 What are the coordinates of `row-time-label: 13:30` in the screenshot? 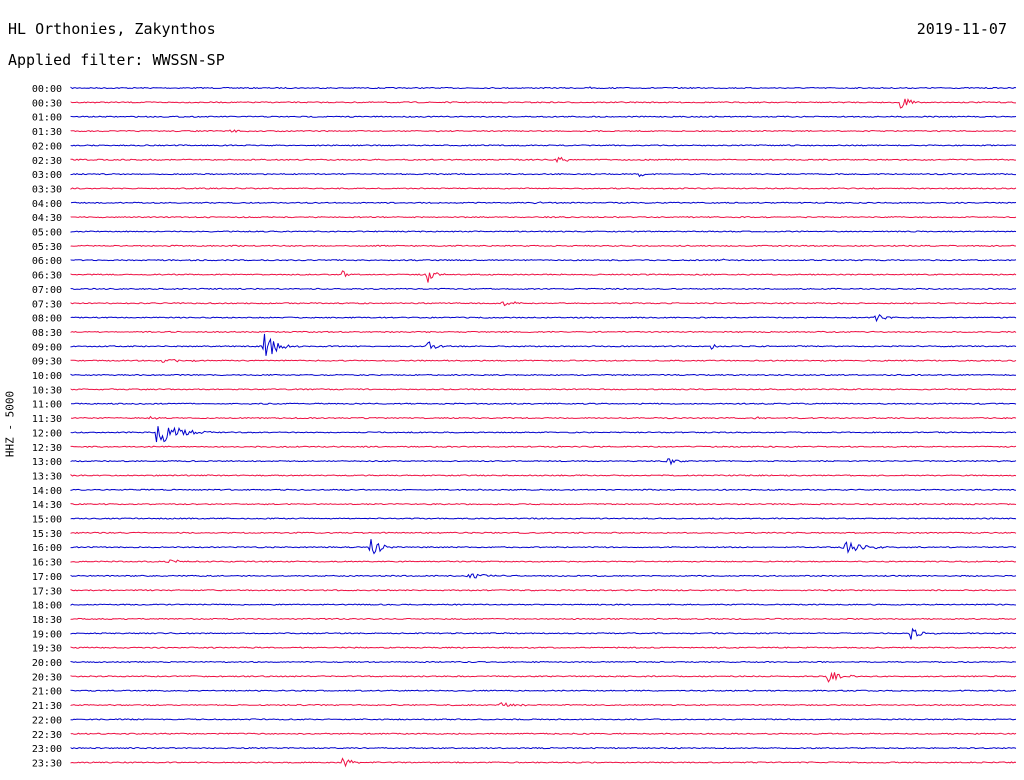 It's located at (47, 476).